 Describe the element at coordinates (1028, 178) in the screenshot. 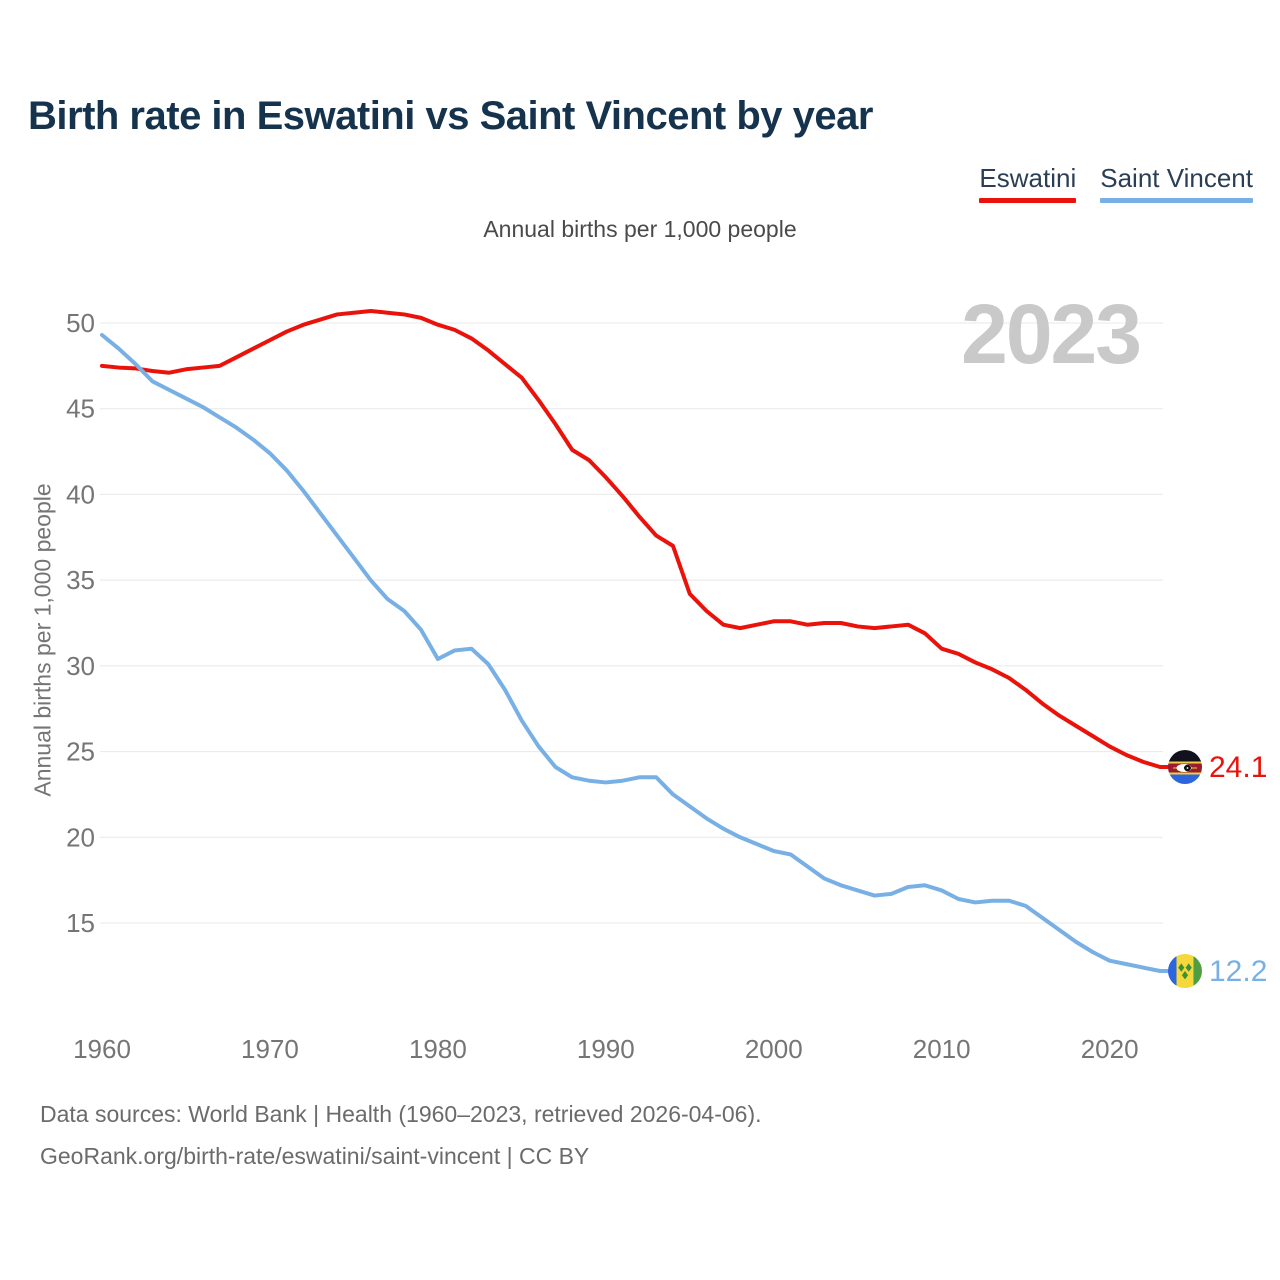

I see `legend-label-eswatini: Eswatini` at that location.